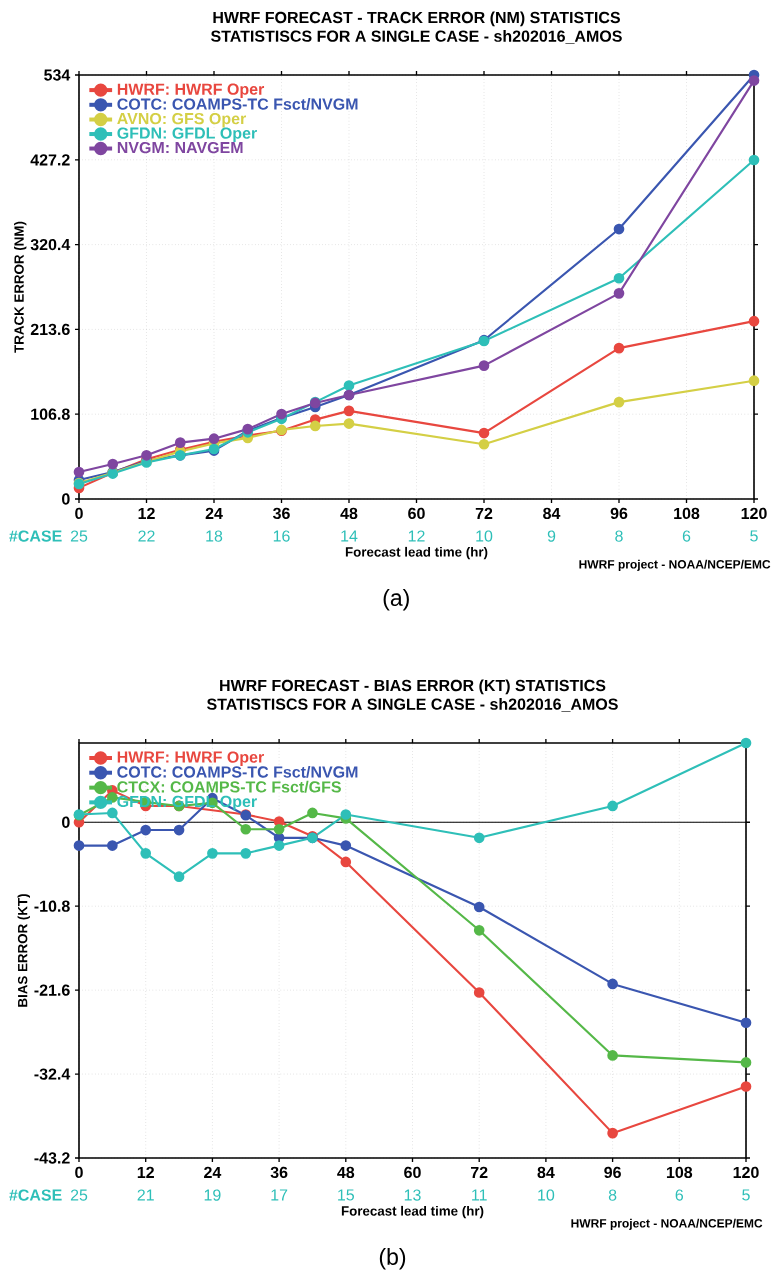  I want to click on y-tick-label: -10.8, so click(52, 906).